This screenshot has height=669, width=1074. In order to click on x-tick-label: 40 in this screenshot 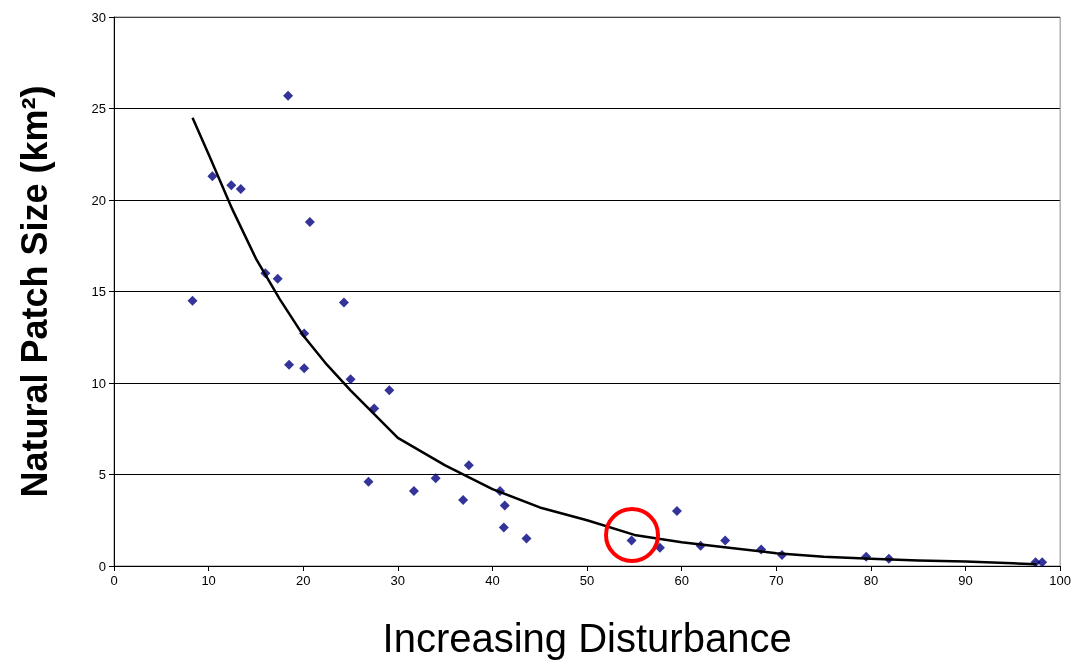, I will do `click(492, 580)`.